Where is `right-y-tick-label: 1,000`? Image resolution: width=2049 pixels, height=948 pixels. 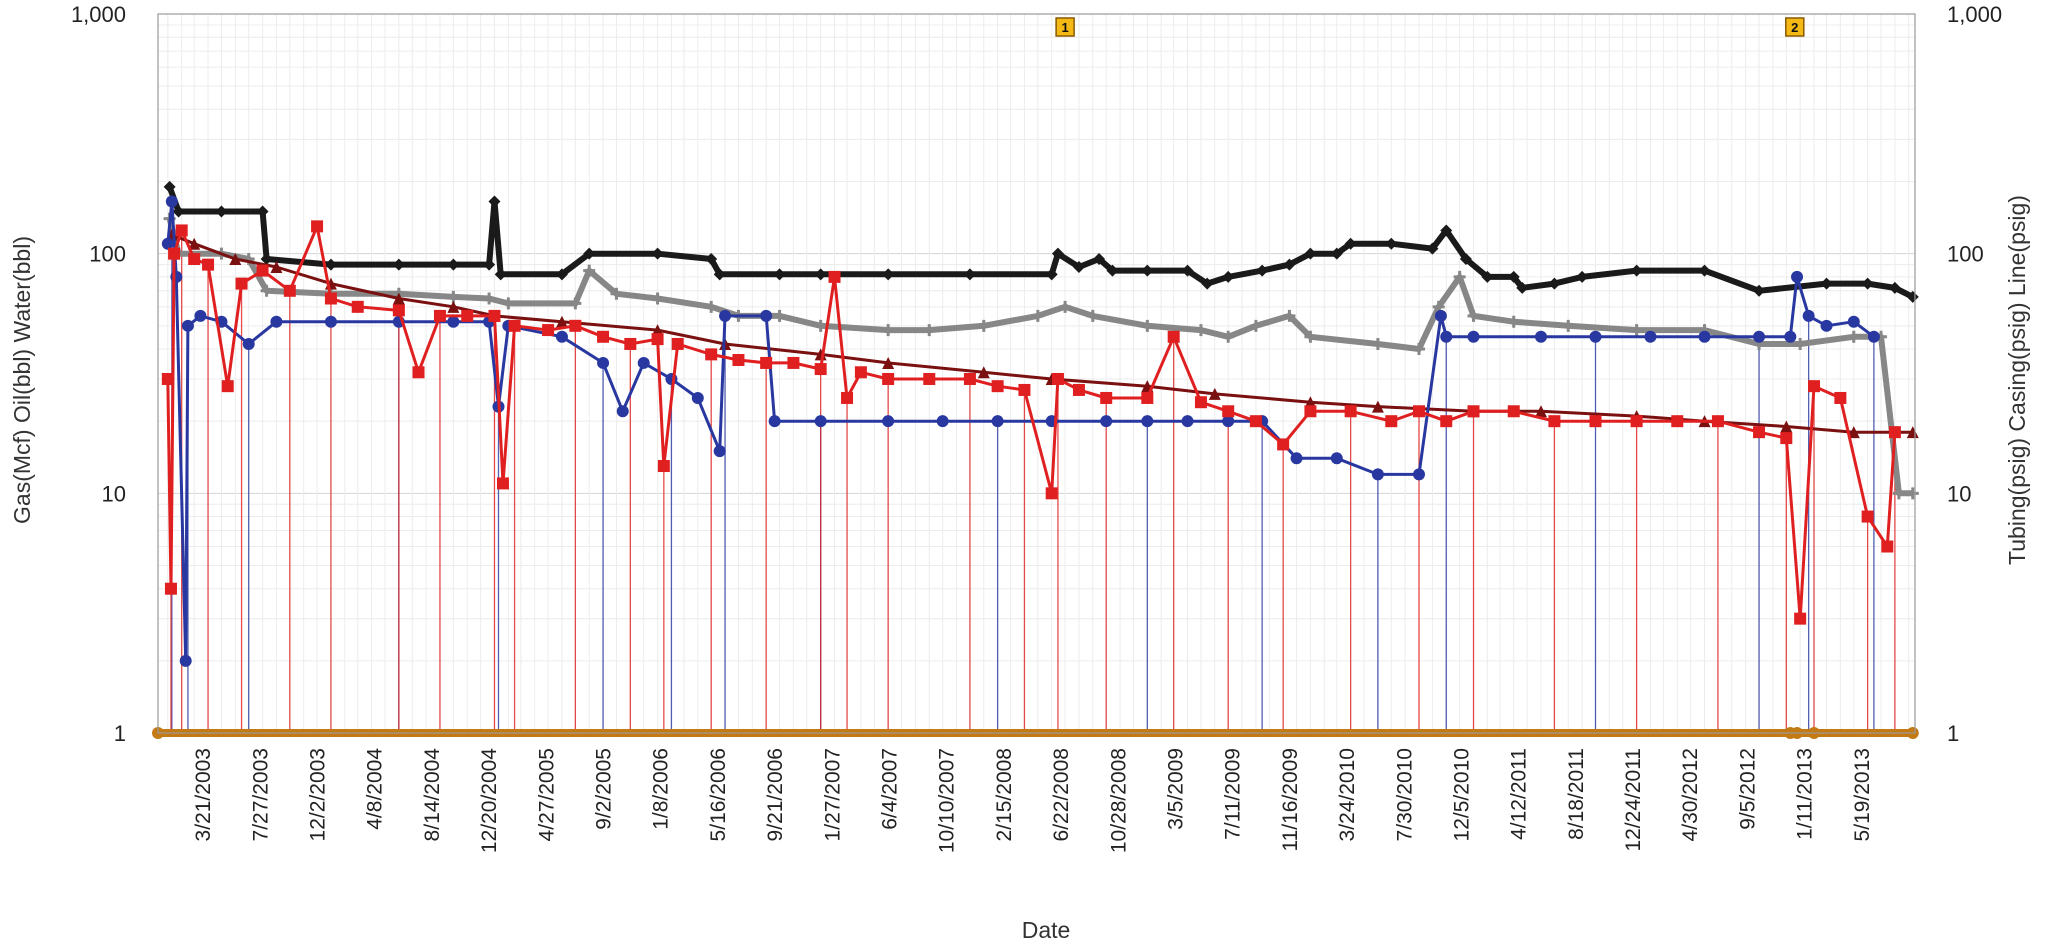
right-y-tick-label: 1,000 is located at coordinates (1974, 14).